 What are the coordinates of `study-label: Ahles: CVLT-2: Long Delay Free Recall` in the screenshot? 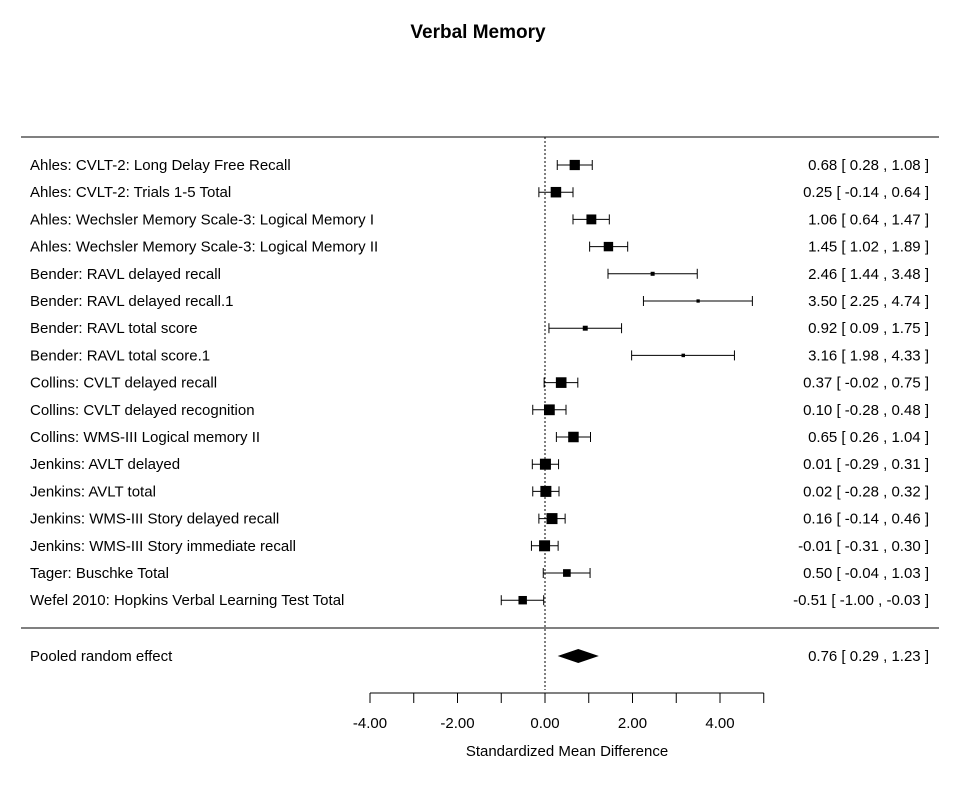 It's located at (160, 165).